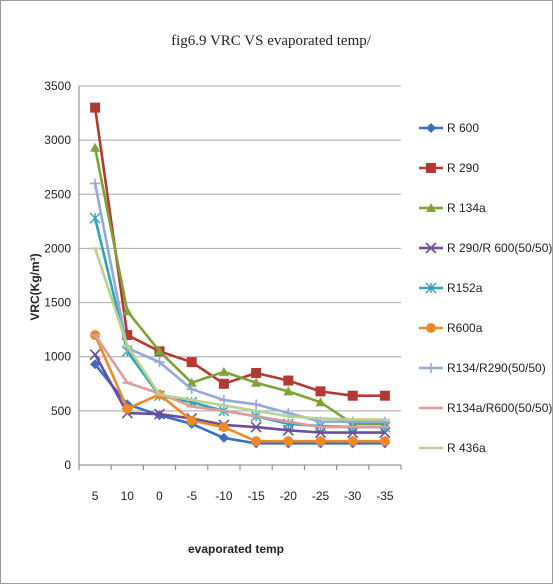 This screenshot has height=585, width=553. What do you see at coordinates (95, 496) in the screenshot?
I see `x-tick-label: 5` at bounding box center [95, 496].